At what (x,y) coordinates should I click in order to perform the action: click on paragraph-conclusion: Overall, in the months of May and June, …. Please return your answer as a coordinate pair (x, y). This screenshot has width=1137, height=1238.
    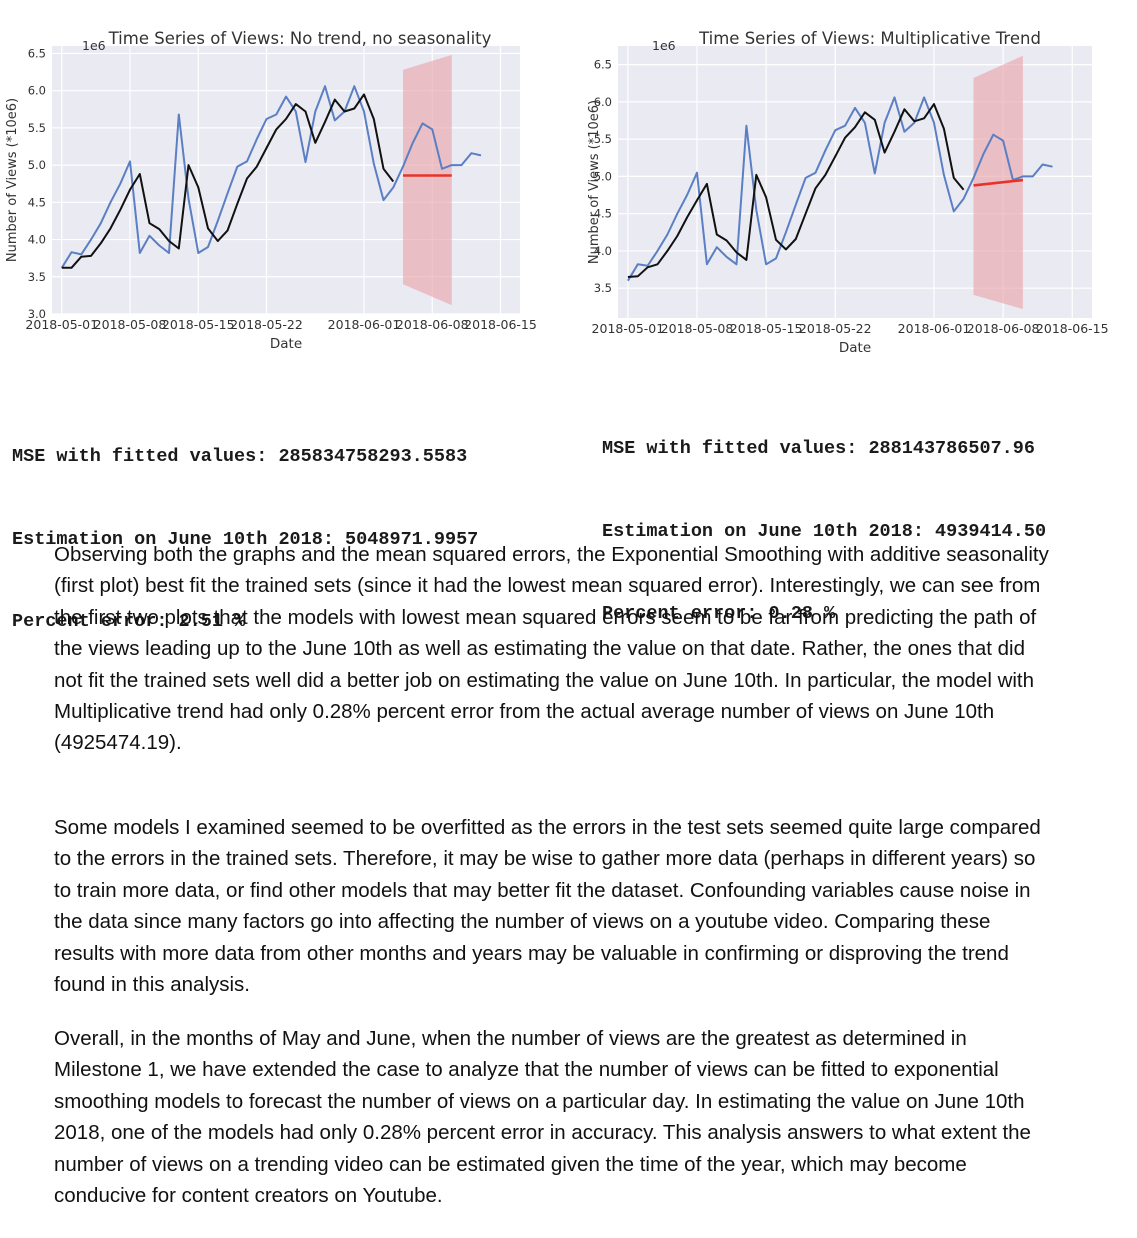
    Looking at the image, I should click on (542, 1117).